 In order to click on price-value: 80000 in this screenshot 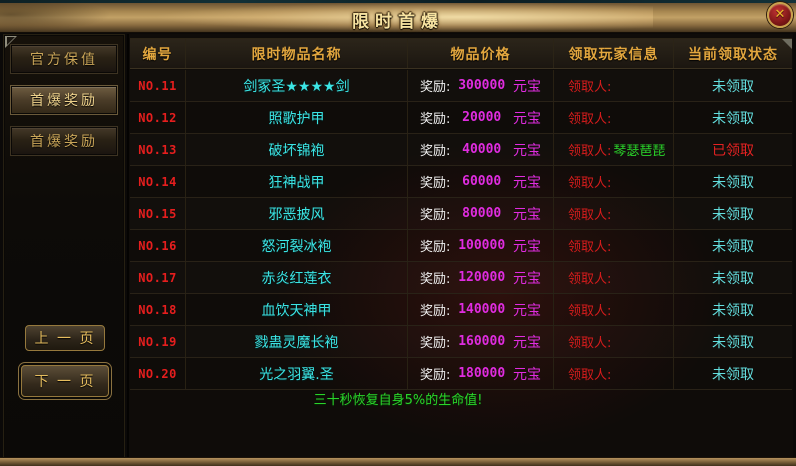, I will do `click(482, 213)`.